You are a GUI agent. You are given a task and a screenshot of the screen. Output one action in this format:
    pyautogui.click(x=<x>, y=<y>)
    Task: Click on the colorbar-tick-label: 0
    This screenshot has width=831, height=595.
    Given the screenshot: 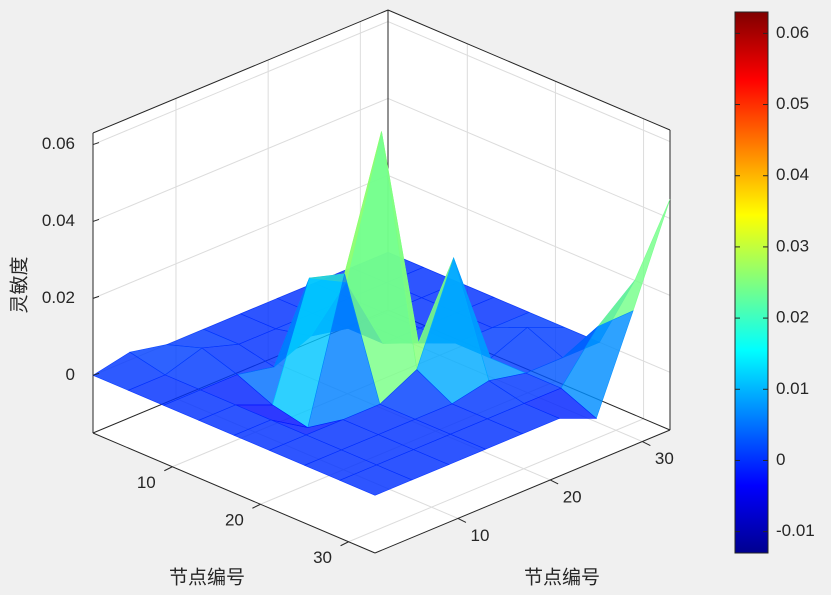 What is the action you would take?
    pyautogui.click(x=780, y=459)
    